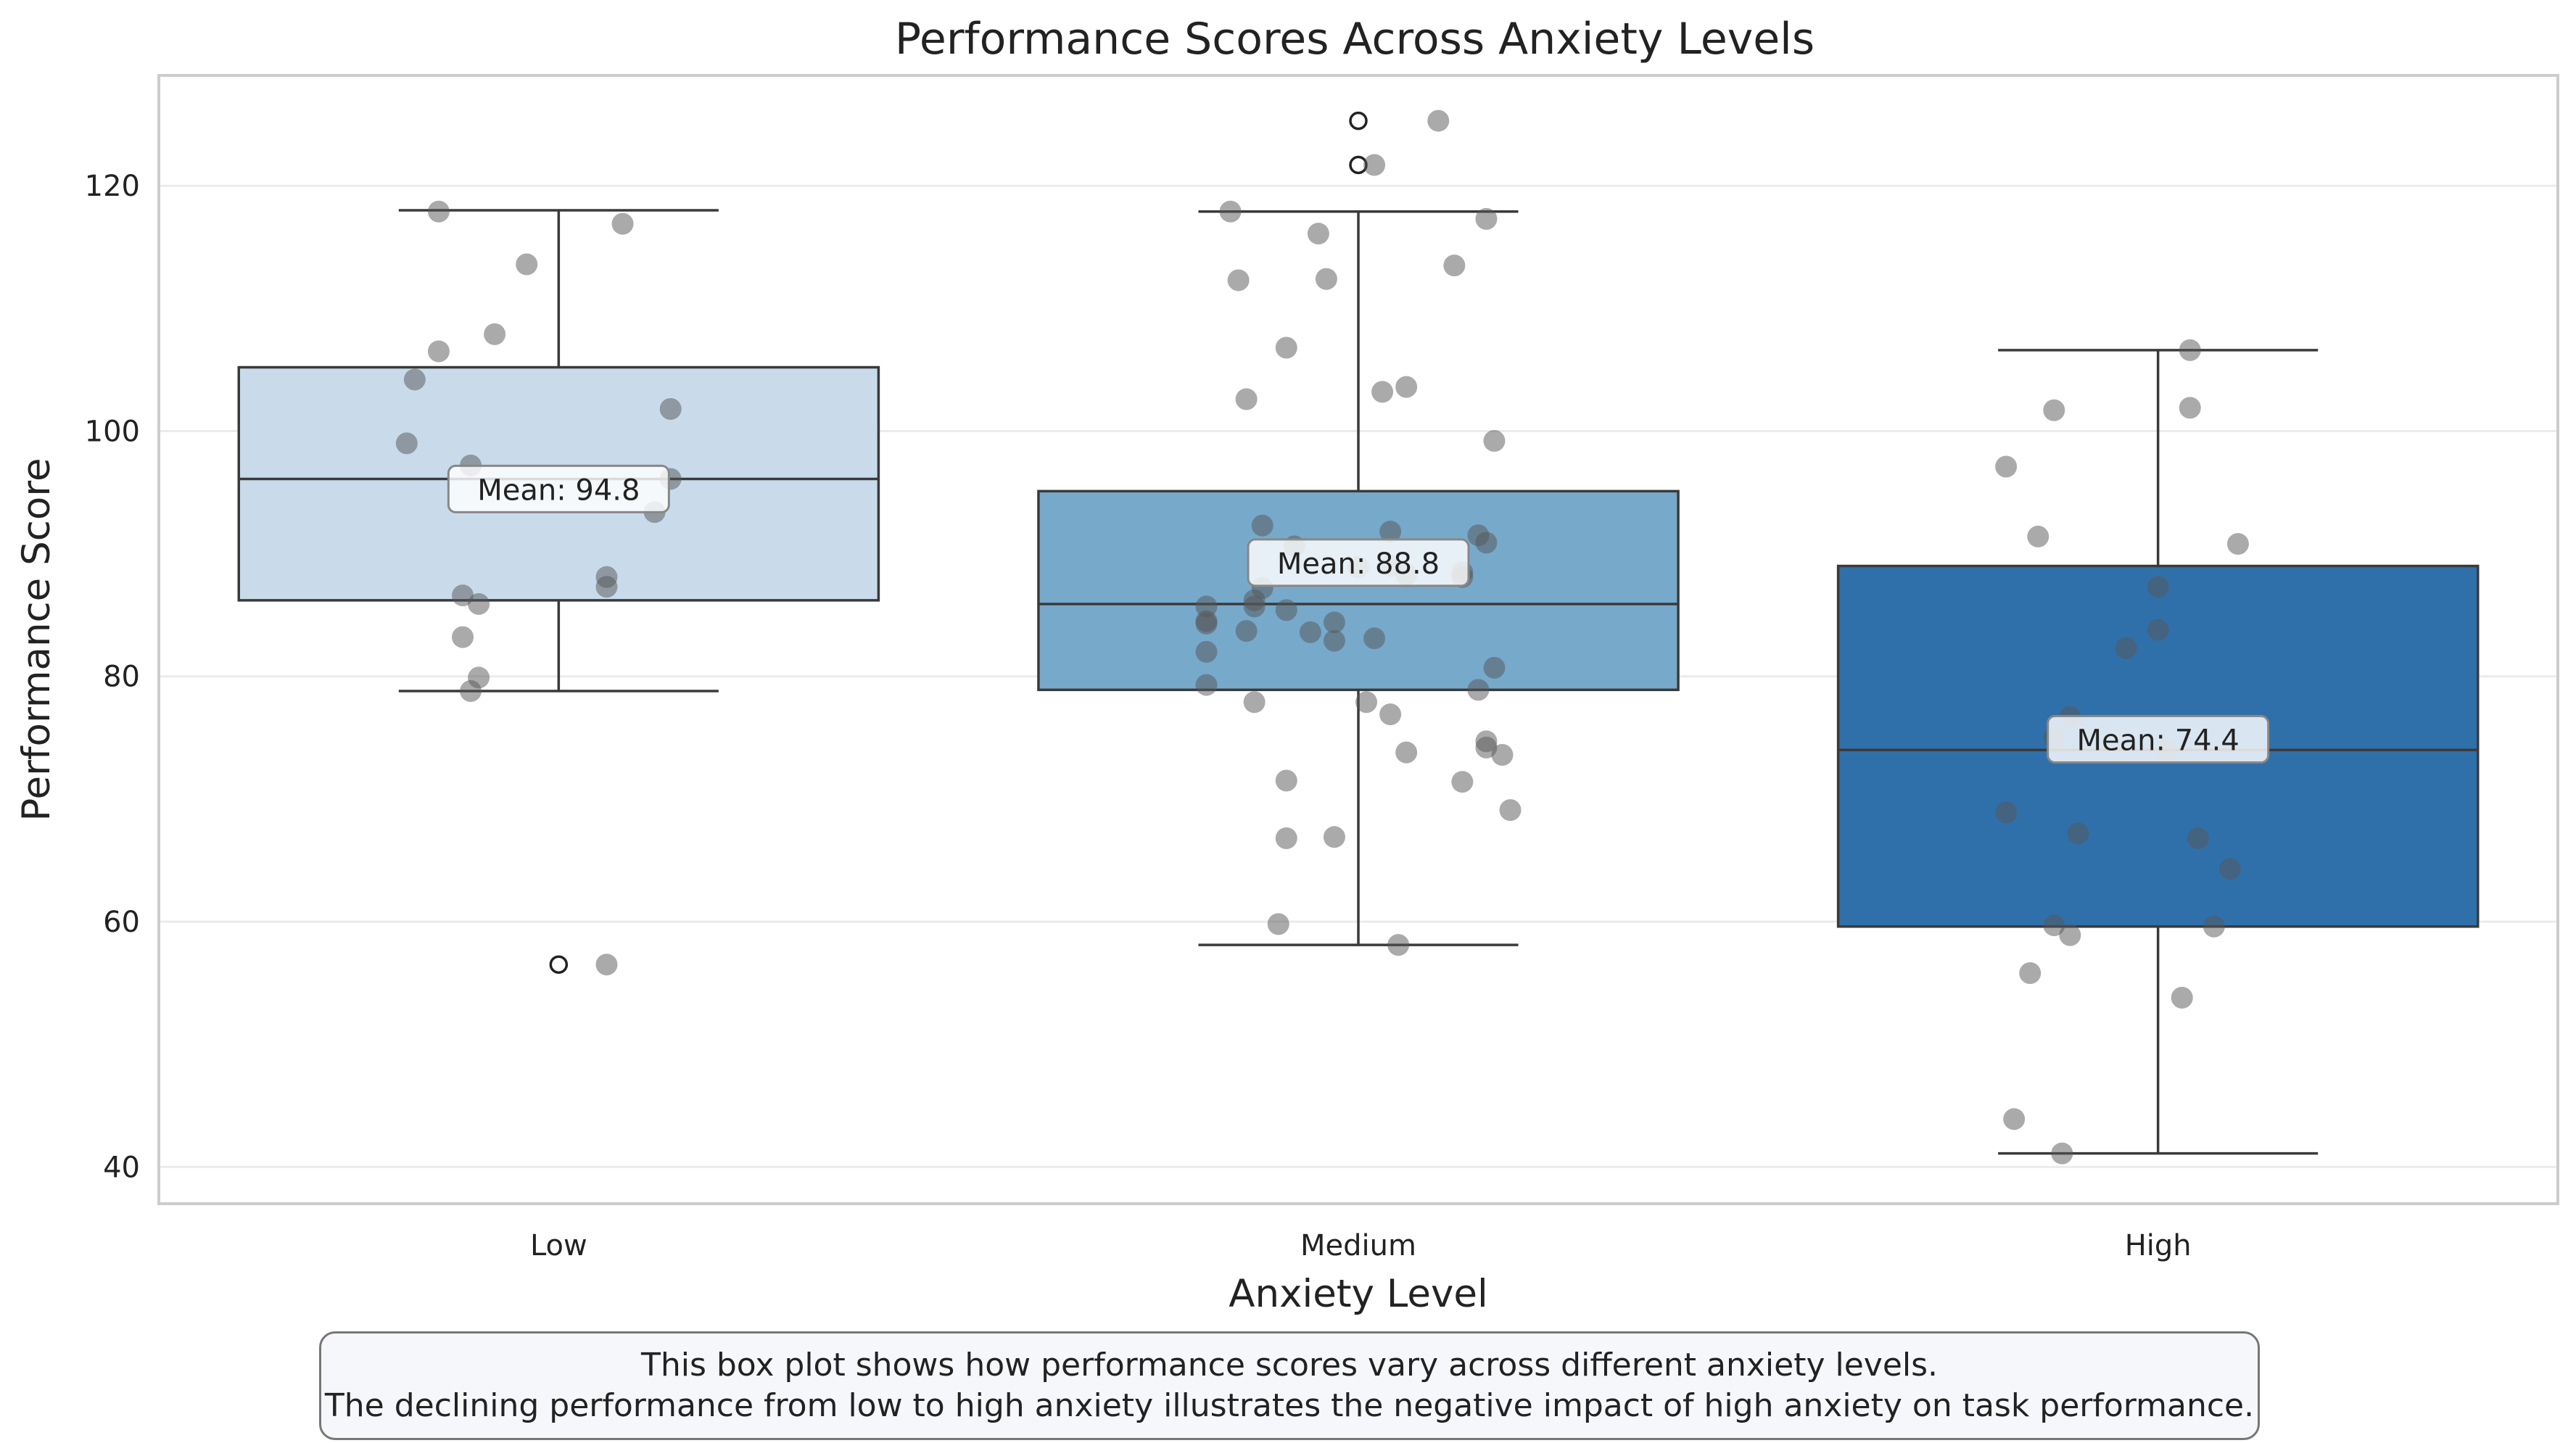 Image resolution: width=2576 pixels, height=1443 pixels. What do you see at coordinates (1355, 39) in the screenshot?
I see `chart-title: Performance Scores Across Anxiety Levels` at bounding box center [1355, 39].